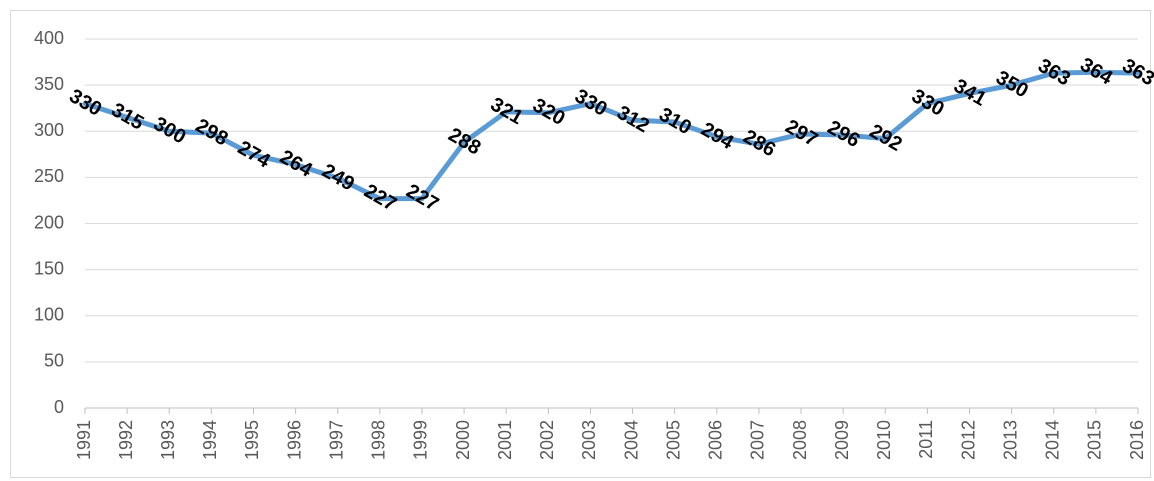 This screenshot has height=481, width=1154. What do you see at coordinates (168, 440) in the screenshot?
I see `x-tick-label: 1993` at bounding box center [168, 440].